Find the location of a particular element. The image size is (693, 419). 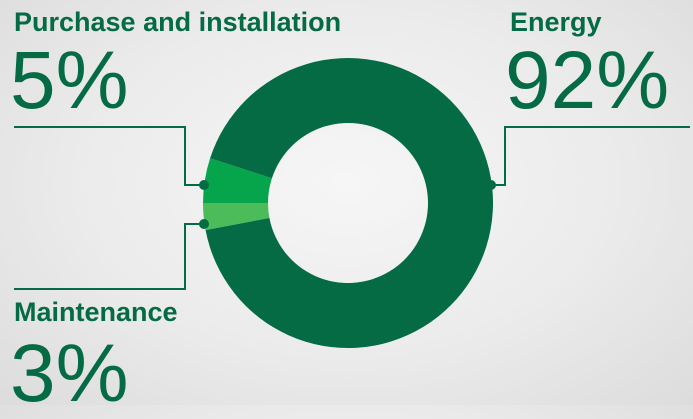

leader-dot-energy is located at coordinates (491, 185).